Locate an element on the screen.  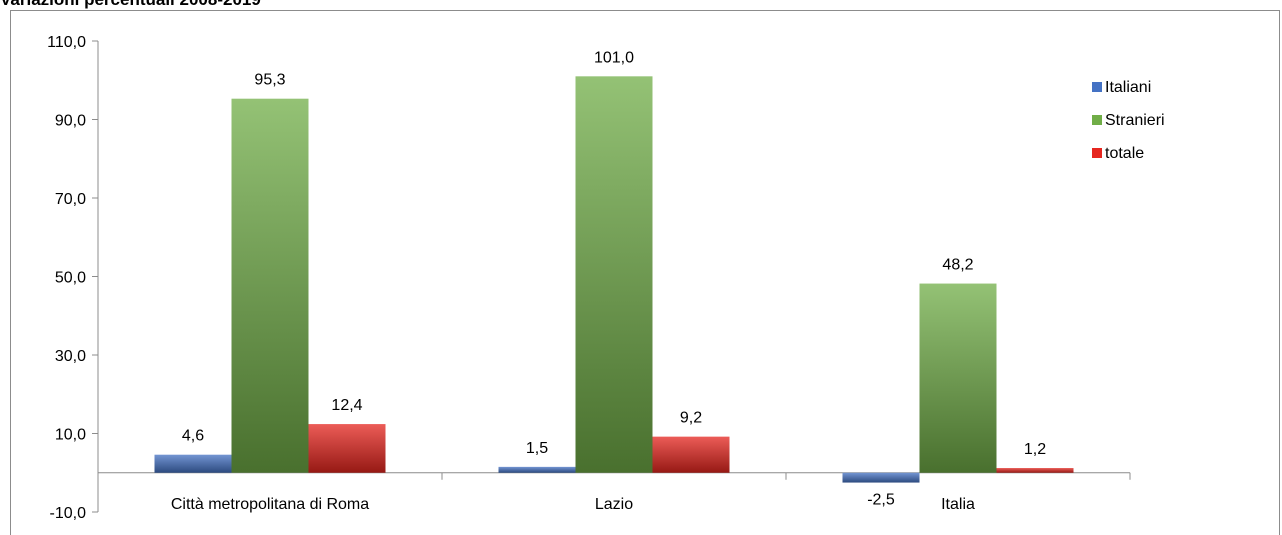
x-tick-label: Città metropolitana di Roma is located at coordinates (270, 504).